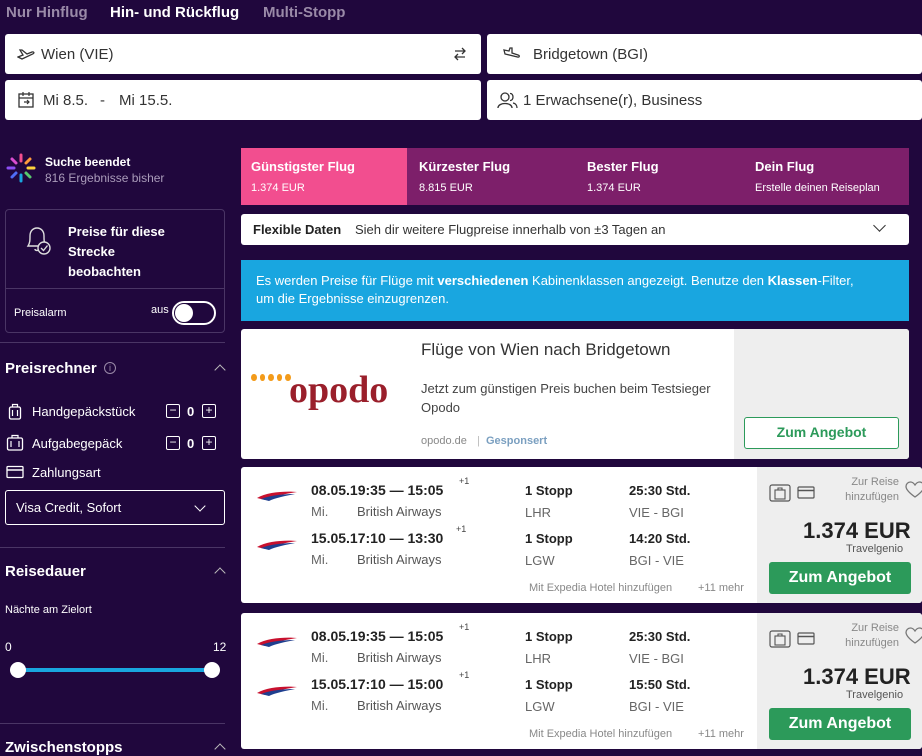 This screenshot has height=756, width=922. I want to click on tab-round-trip: Hin- und Rückflug, so click(175, 12).